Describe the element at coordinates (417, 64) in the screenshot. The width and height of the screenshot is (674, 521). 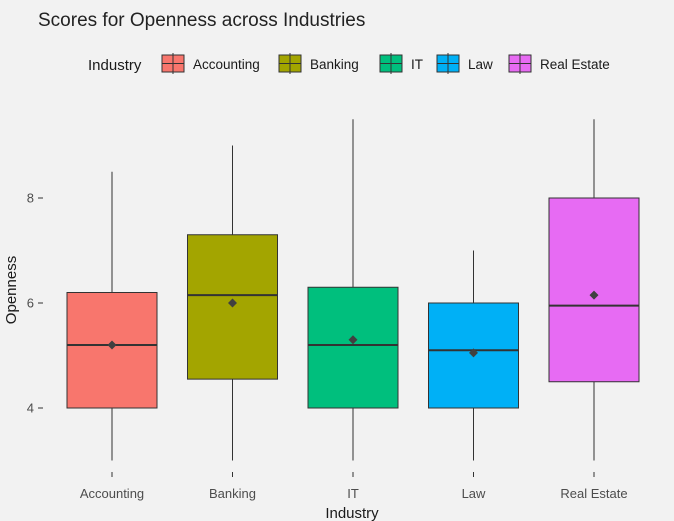
I see `legend-label-2: IT` at that location.